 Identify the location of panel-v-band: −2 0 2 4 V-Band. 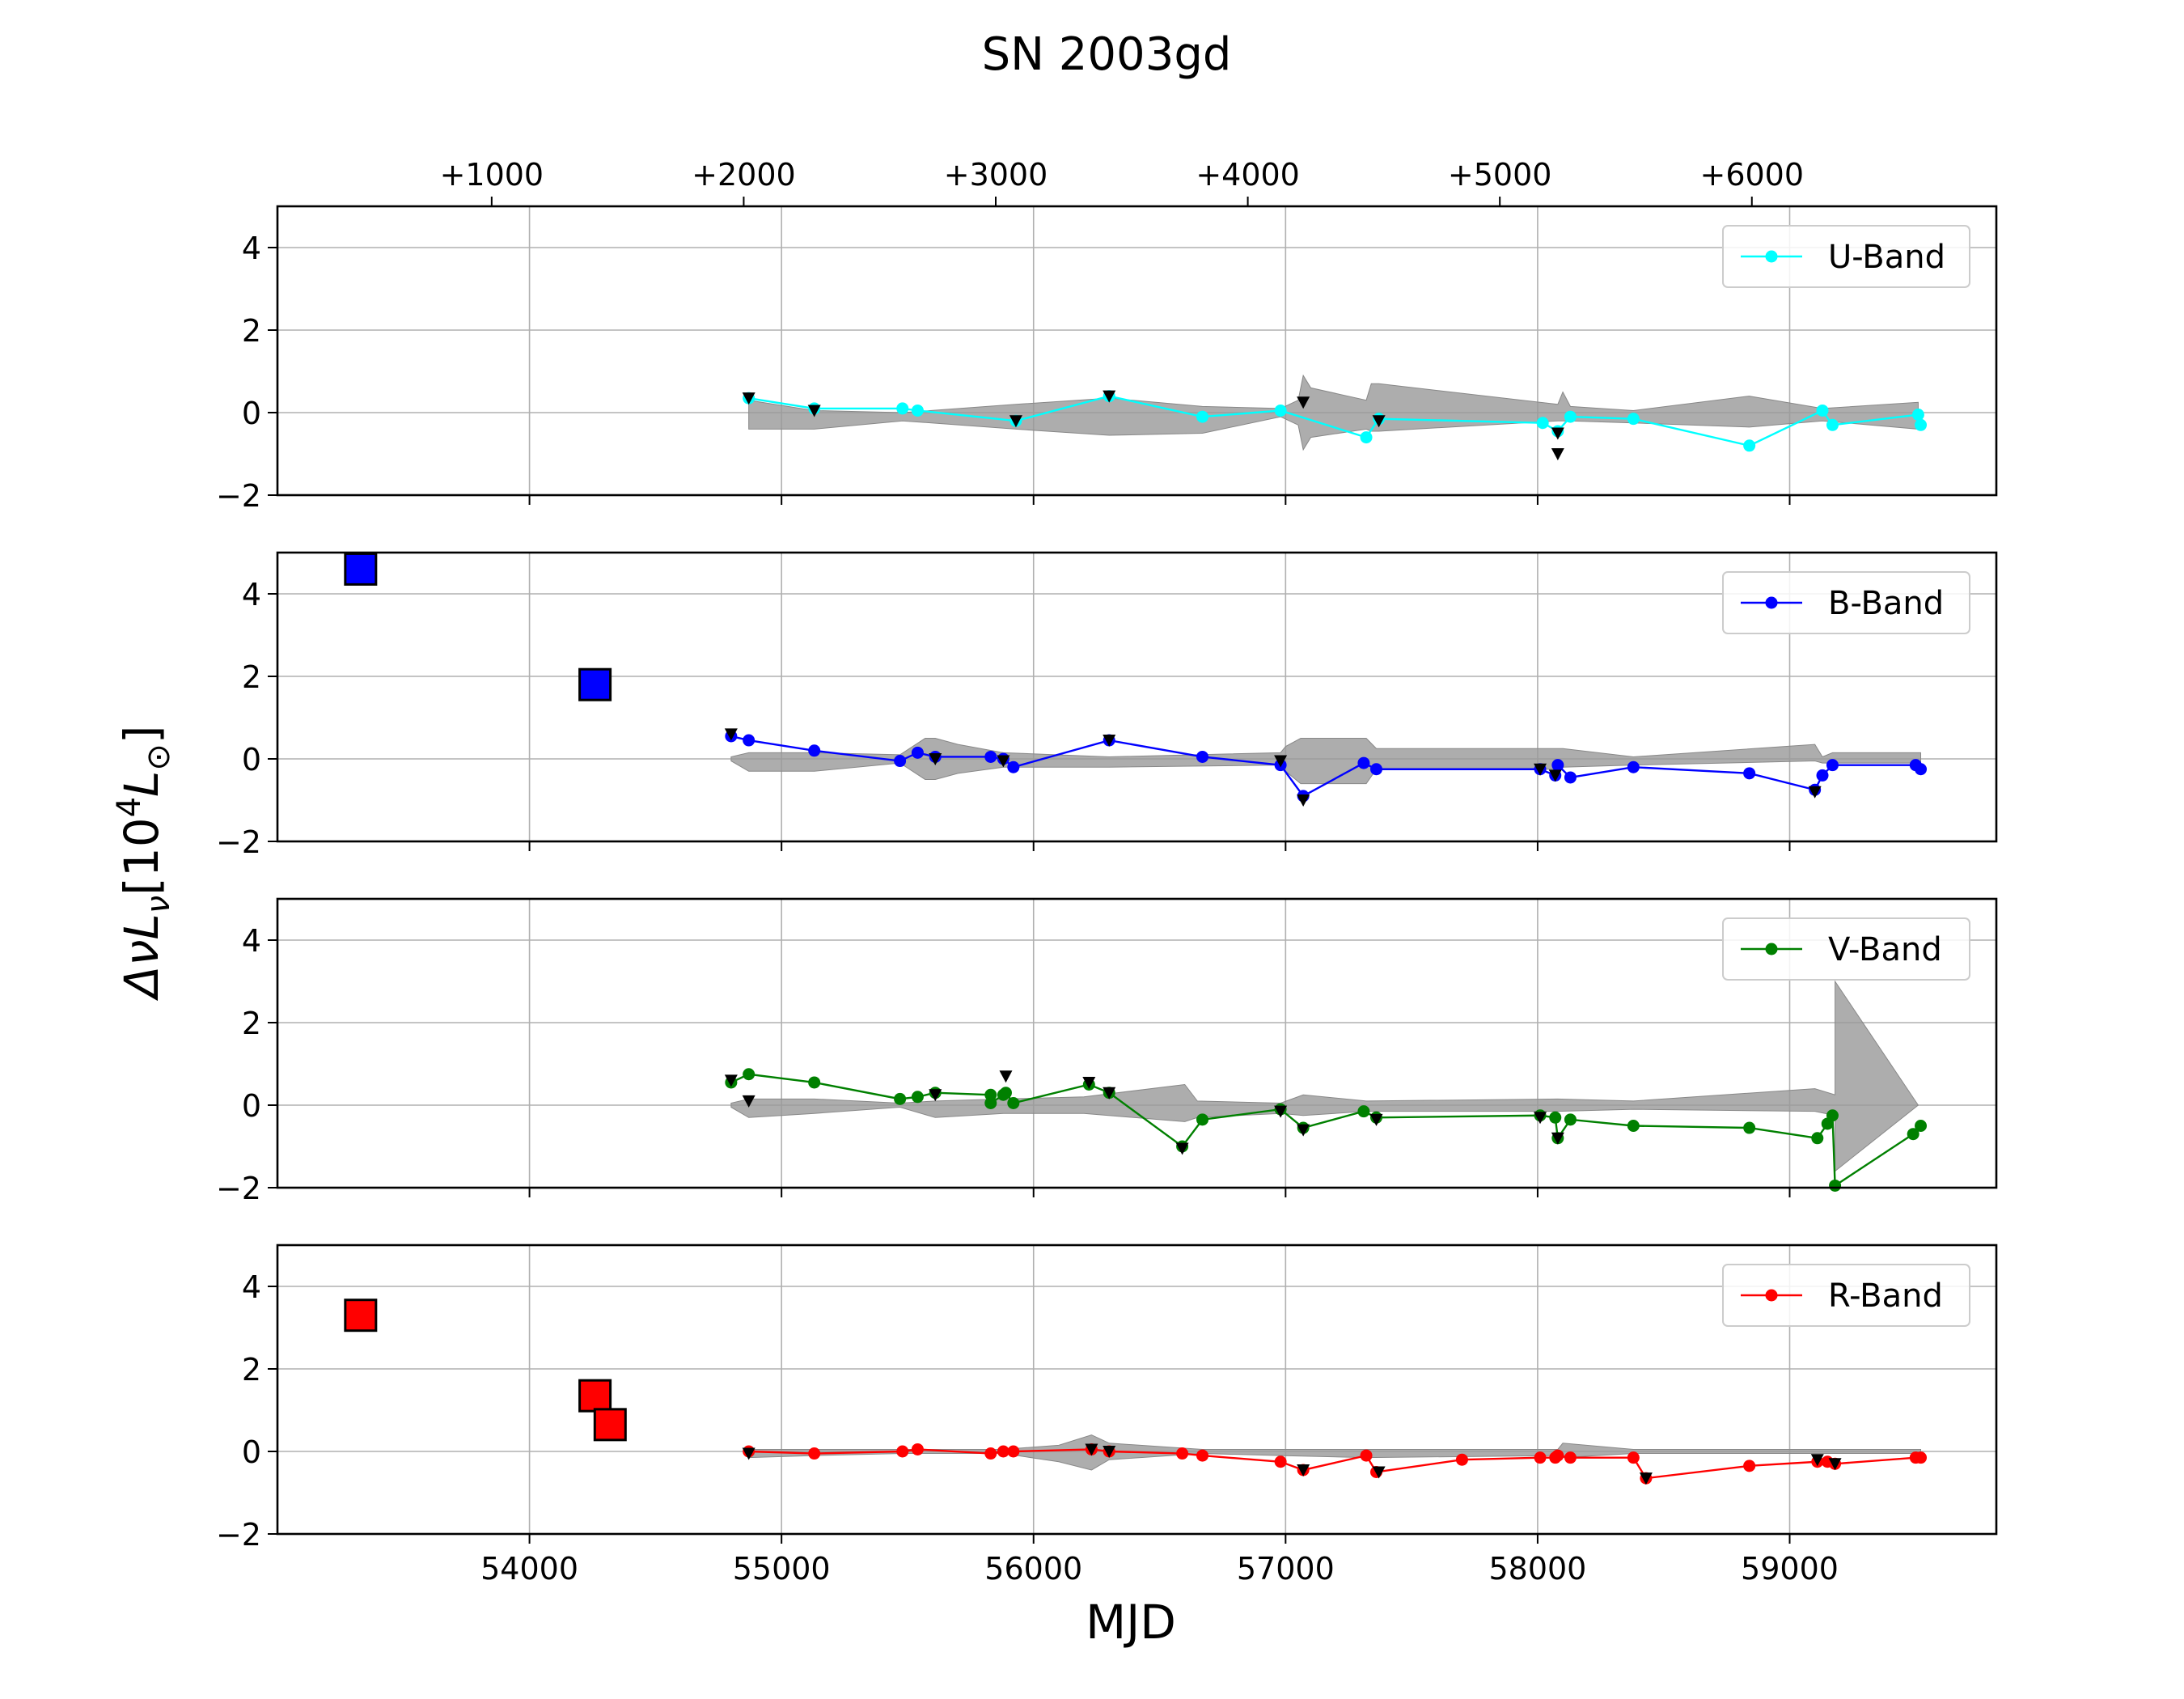
(1107, 1051).